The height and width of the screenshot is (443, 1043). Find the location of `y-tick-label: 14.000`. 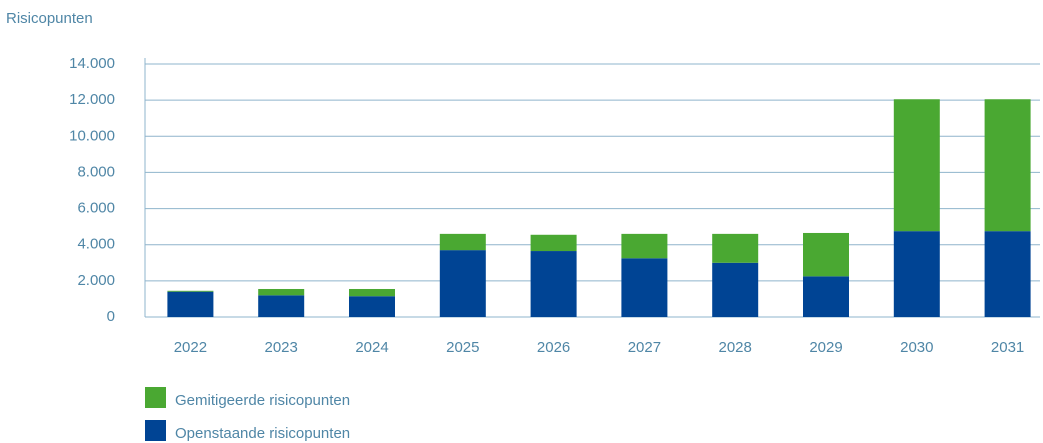

y-tick-label: 14.000 is located at coordinates (92, 63).